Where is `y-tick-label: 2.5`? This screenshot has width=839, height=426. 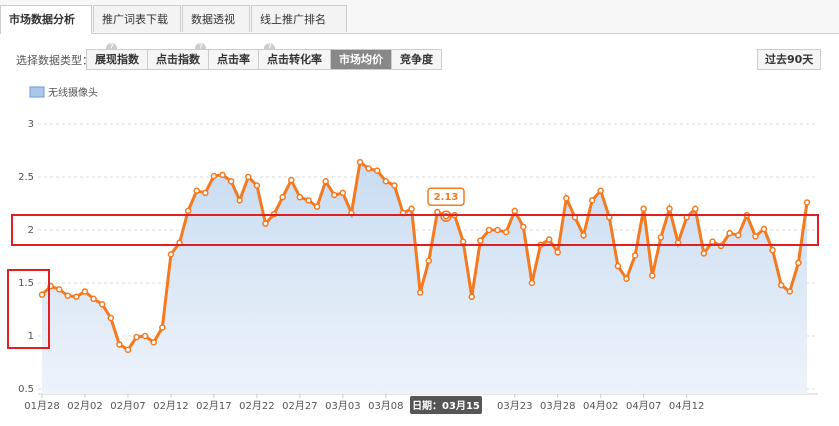
y-tick-label: 2.5 is located at coordinates (26, 177).